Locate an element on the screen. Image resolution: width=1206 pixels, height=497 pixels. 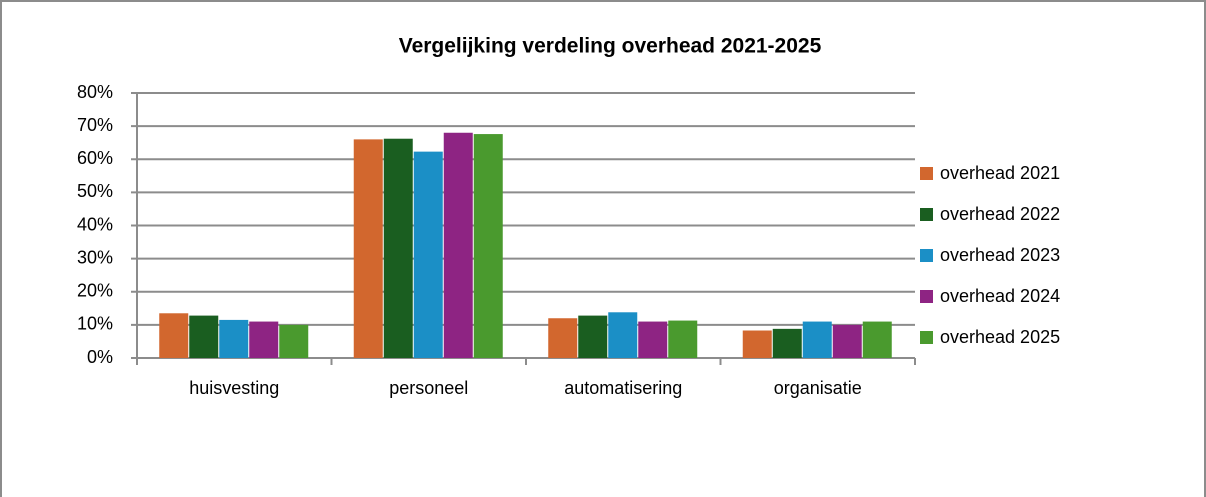
legend-label: overhead 2025 is located at coordinates (1000, 337).